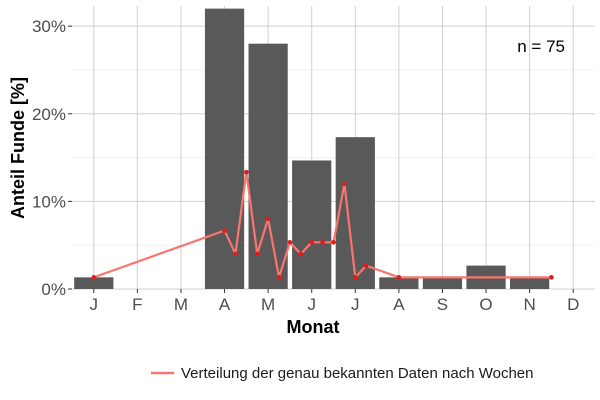 This screenshot has height=400, width=600. What do you see at coordinates (485, 304) in the screenshot?
I see `x-tick-label: O` at bounding box center [485, 304].